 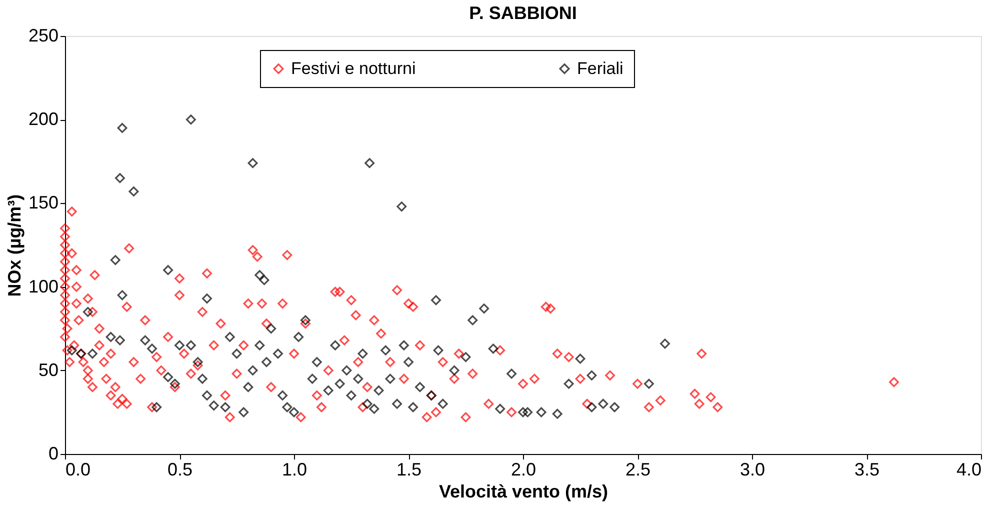 I want to click on x-tick-label: 3.5, so click(x=867, y=470).